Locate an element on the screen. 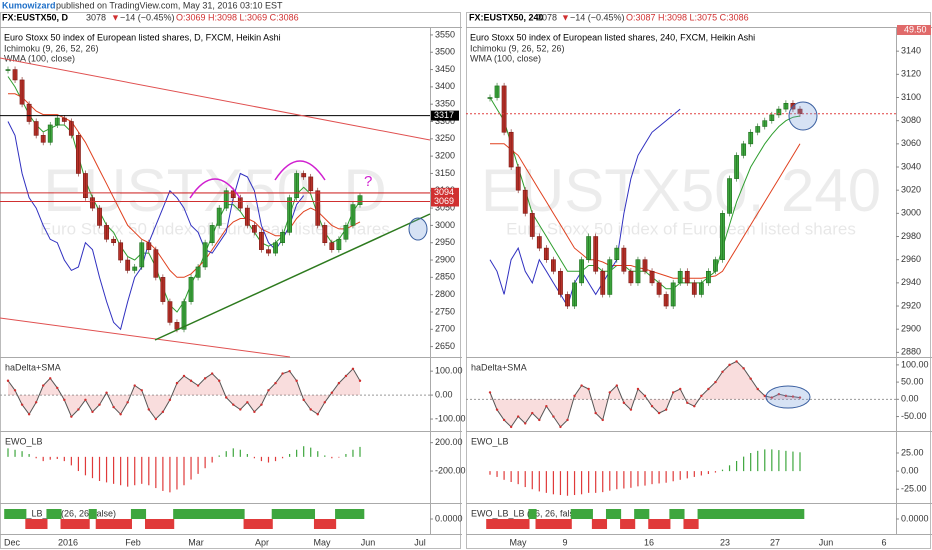 The width and height of the screenshot is (932, 550). symbol-last: 3078 is located at coordinates (547, 17).